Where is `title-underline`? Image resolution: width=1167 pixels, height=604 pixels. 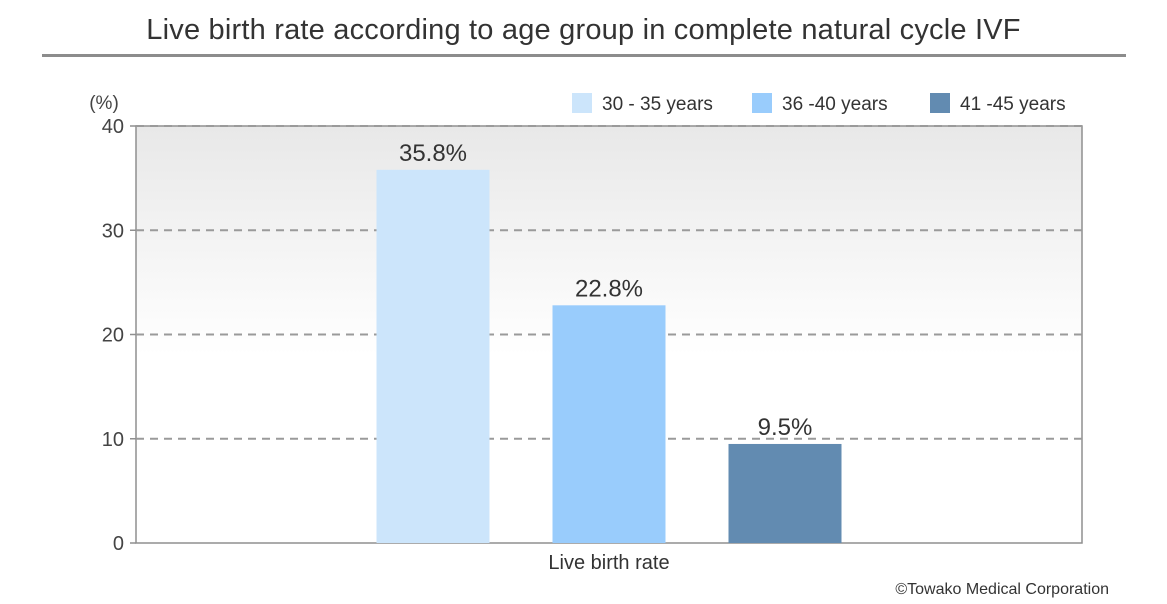 title-underline is located at coordinates (584, 55).